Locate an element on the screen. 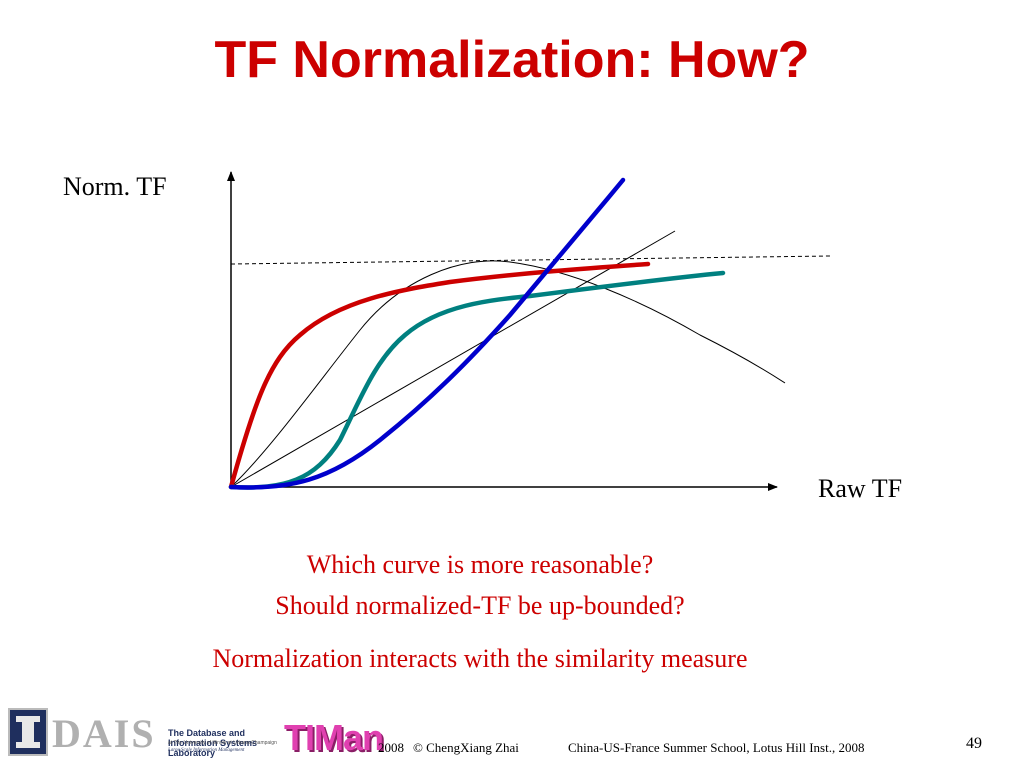 The image size is (1024, 768). footer-year: 2008 is located at coordinates (391, 747).